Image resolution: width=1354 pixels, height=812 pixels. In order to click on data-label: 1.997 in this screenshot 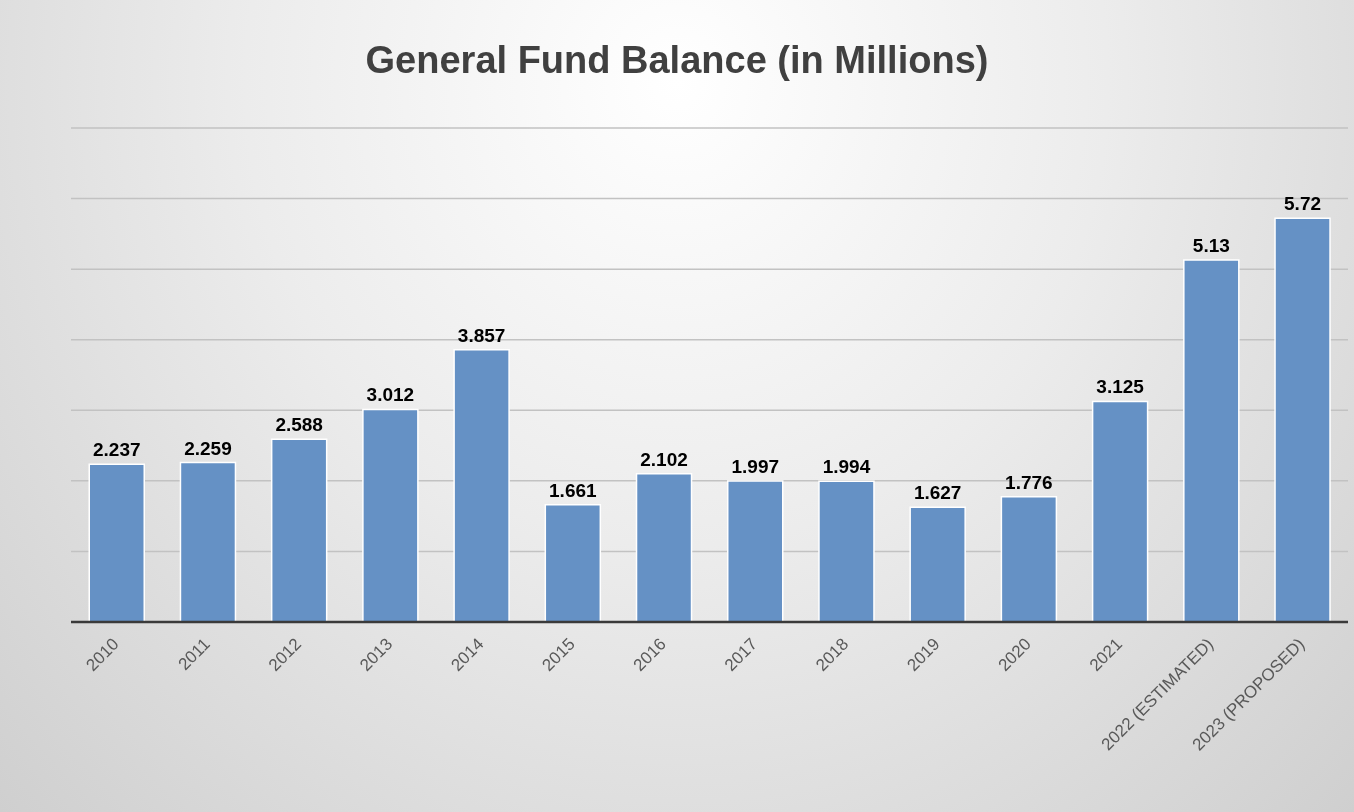, I will do `click(755, 467)`.